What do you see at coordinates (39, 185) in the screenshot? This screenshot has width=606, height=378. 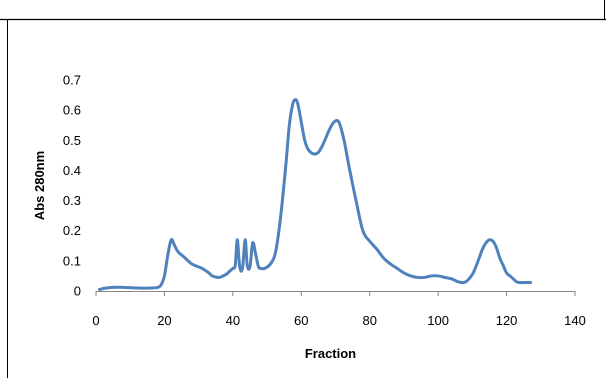 I see `y-axis-title: Abs 280nm` at bounding box center [39, 185].